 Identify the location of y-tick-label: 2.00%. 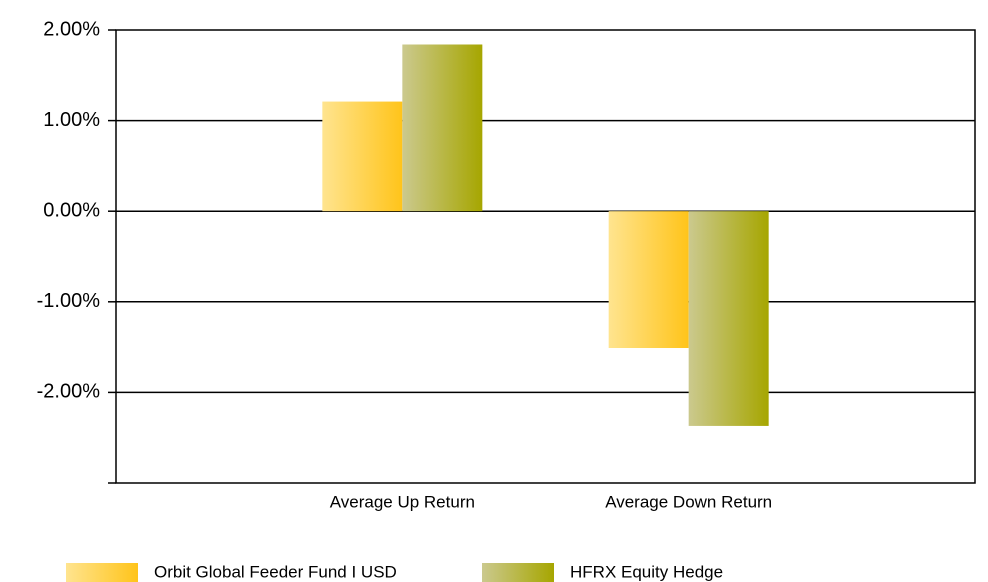
(71, 29).